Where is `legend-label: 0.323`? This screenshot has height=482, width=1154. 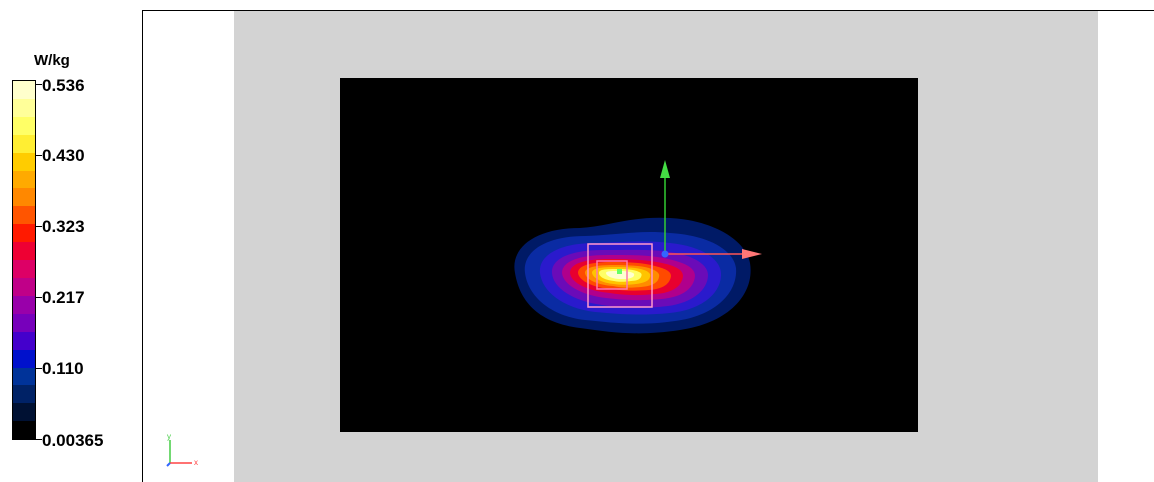
legend-label: 0.323 is located at coordinates (63, 226).